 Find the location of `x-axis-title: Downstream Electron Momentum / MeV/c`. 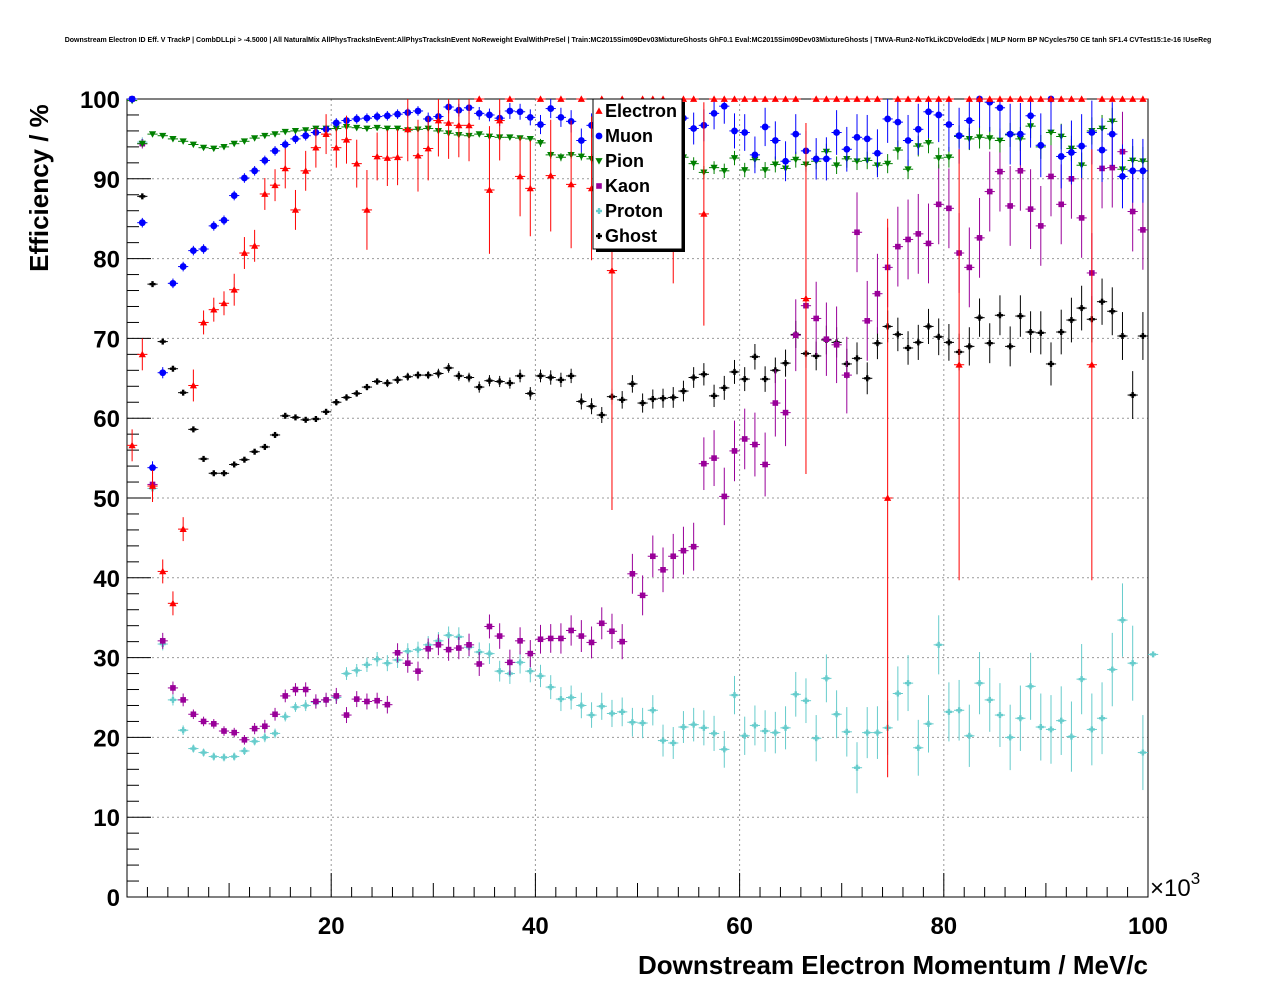

x-axis-title: Downstream Electron Momentum / MeV/c is located at coordinates (893, 965).